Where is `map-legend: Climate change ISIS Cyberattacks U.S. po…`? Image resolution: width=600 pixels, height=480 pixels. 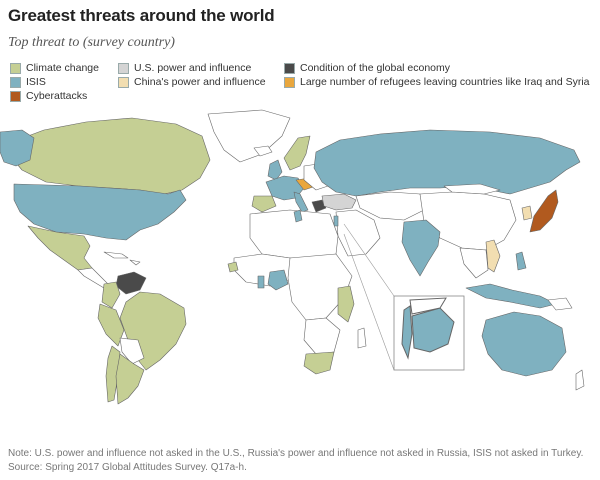
map-legend: Climate change ISIS Cyberattacks U.S. po… is located at coordinates (305, 86).